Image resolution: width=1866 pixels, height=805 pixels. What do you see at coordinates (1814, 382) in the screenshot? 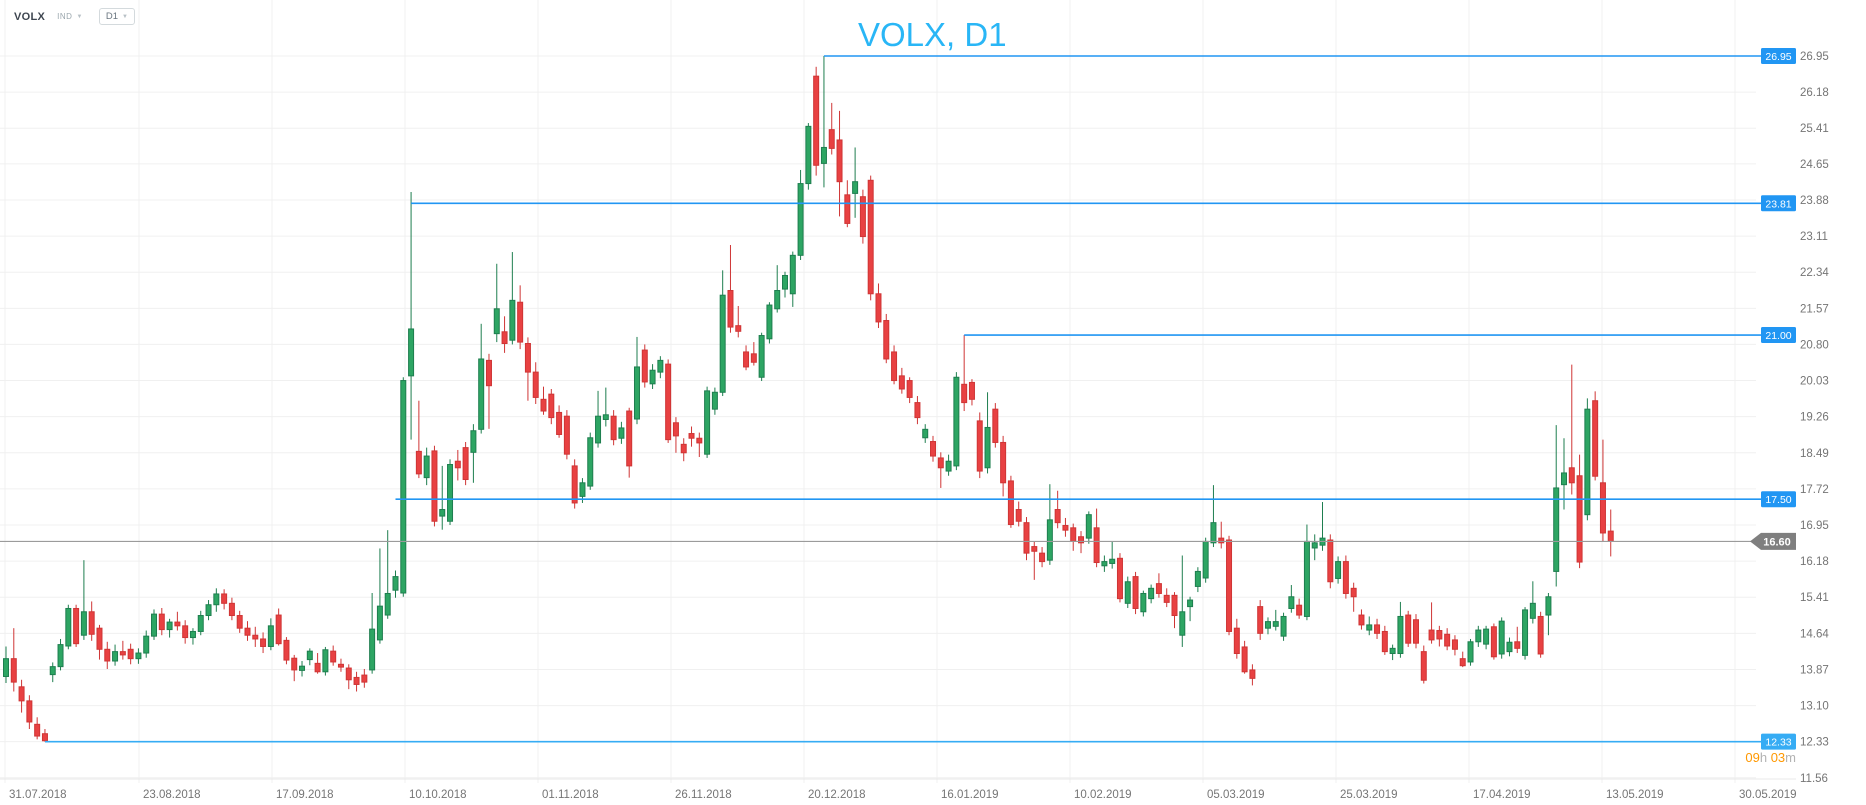
I see `price-tick-label: 20.03` at bounding box center [1814, 382].